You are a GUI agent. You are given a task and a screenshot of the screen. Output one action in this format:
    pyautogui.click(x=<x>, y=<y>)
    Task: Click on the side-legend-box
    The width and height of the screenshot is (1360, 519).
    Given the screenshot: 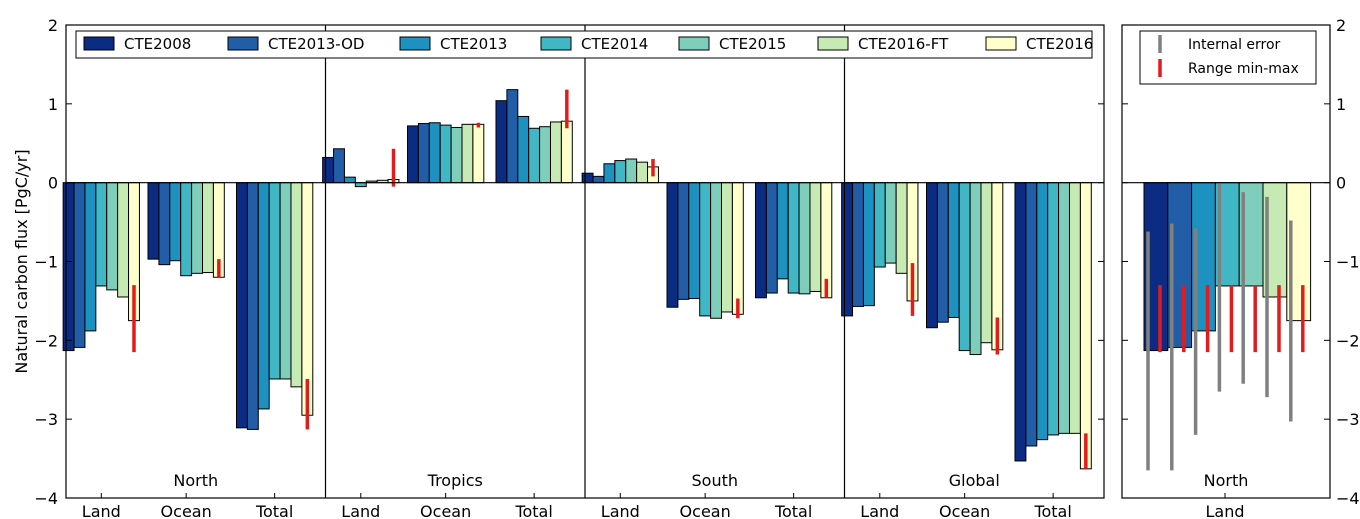 What is the action you would take?
    pyautogui.click(x=1228, y=57)
    